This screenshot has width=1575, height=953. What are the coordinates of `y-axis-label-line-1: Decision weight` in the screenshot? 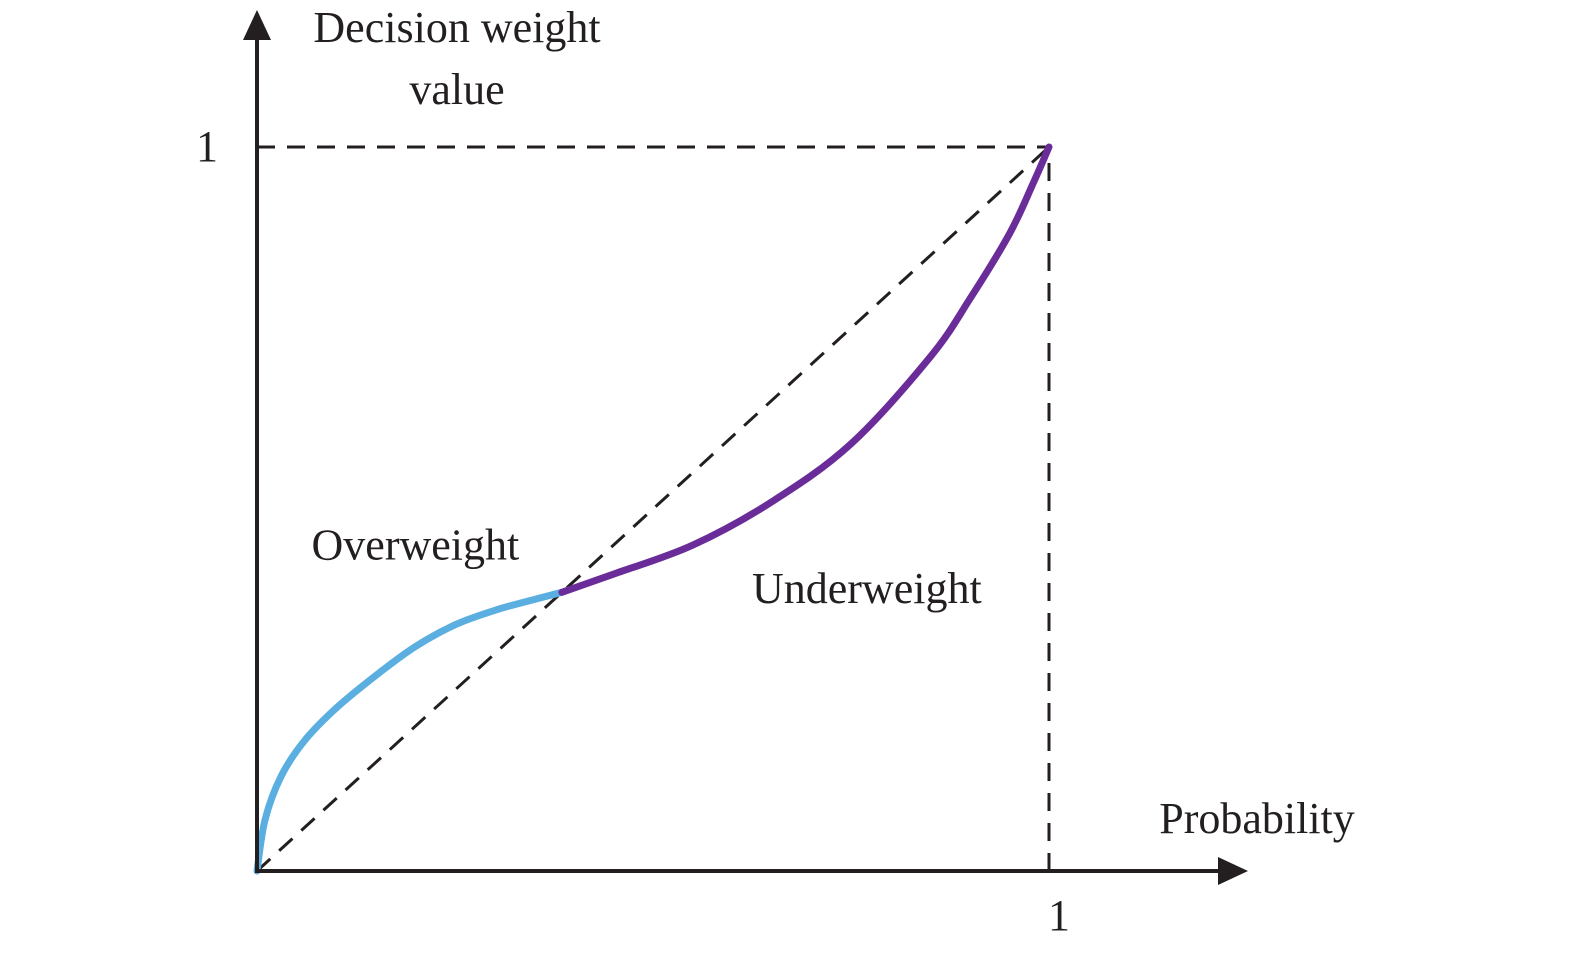 It's located at (456, 27).